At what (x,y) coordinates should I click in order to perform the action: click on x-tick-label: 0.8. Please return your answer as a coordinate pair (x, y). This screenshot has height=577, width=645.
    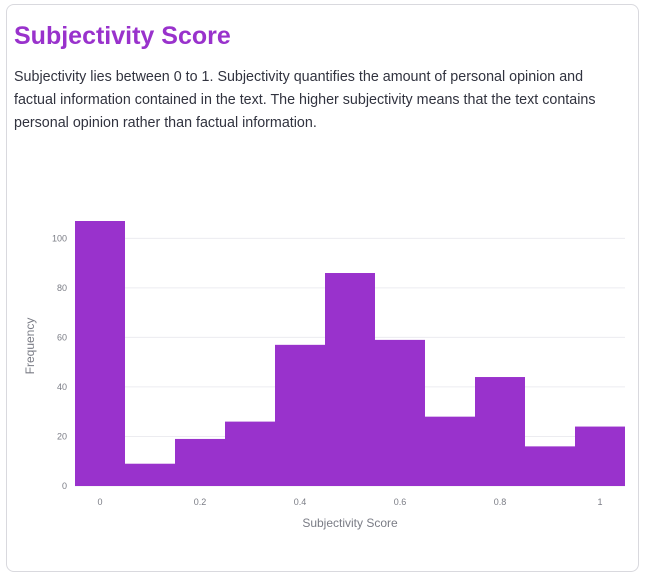
    Looking at the image, I should click on (500, 502).